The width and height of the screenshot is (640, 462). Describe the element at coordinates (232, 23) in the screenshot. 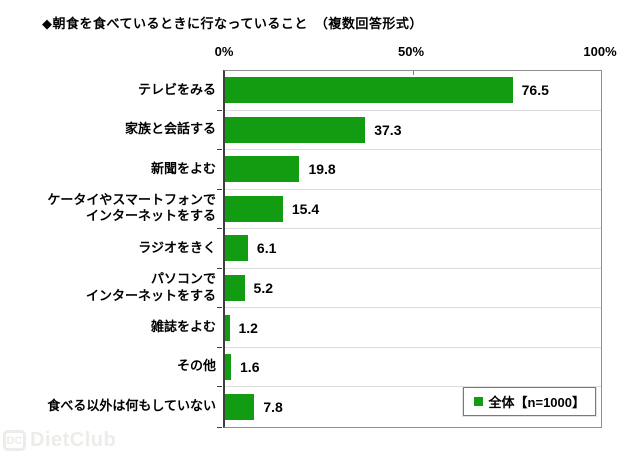

I see `chart-title: ◆朝食を食べているときに行なっていること （複数回答形式）` at that location.